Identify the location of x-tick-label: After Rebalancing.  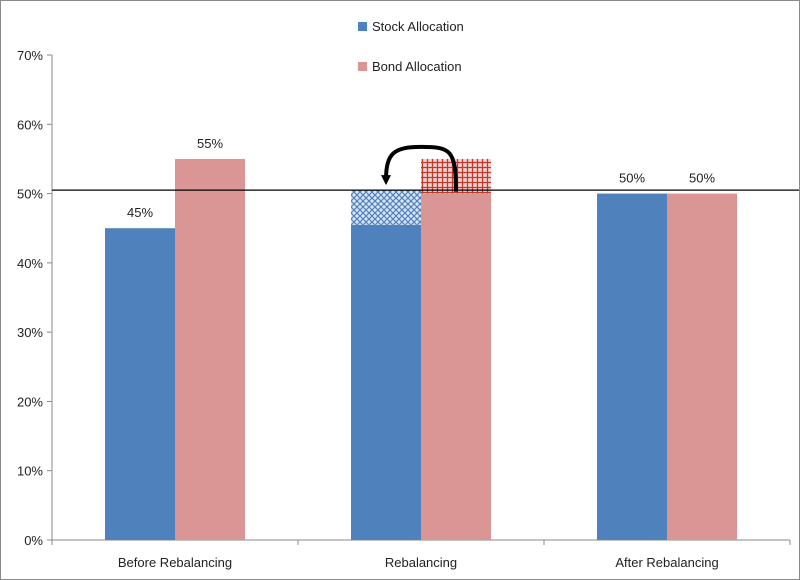
(666, 562).